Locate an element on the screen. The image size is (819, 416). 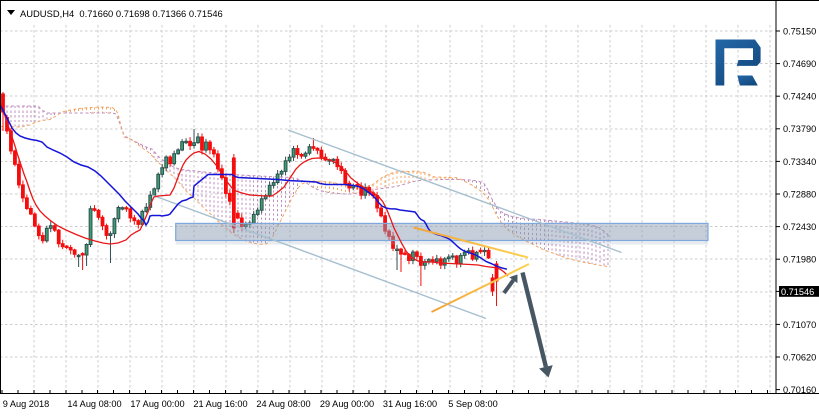
svg-text: 31 Aug 16:00 is located at coordinates (410, 404).